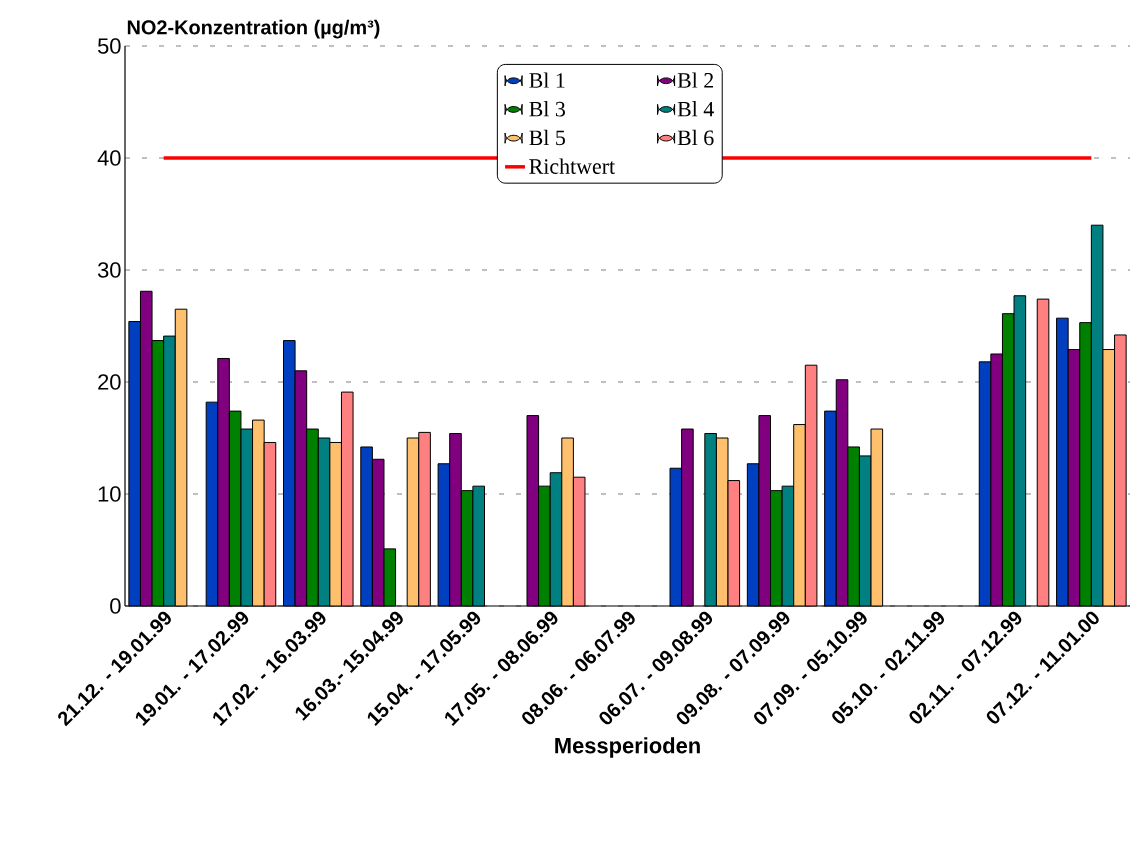 This screenshot has width=1132, height=842. Describe the element at coordinates (695, 109) in the screenshot. I see `legend-label: Bl 4` at that location.